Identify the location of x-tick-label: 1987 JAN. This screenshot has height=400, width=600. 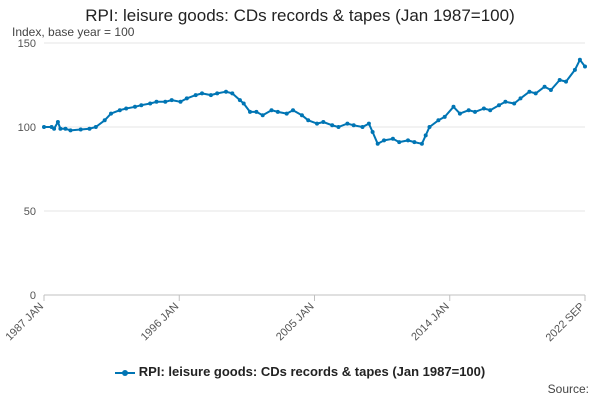
(24, 322).